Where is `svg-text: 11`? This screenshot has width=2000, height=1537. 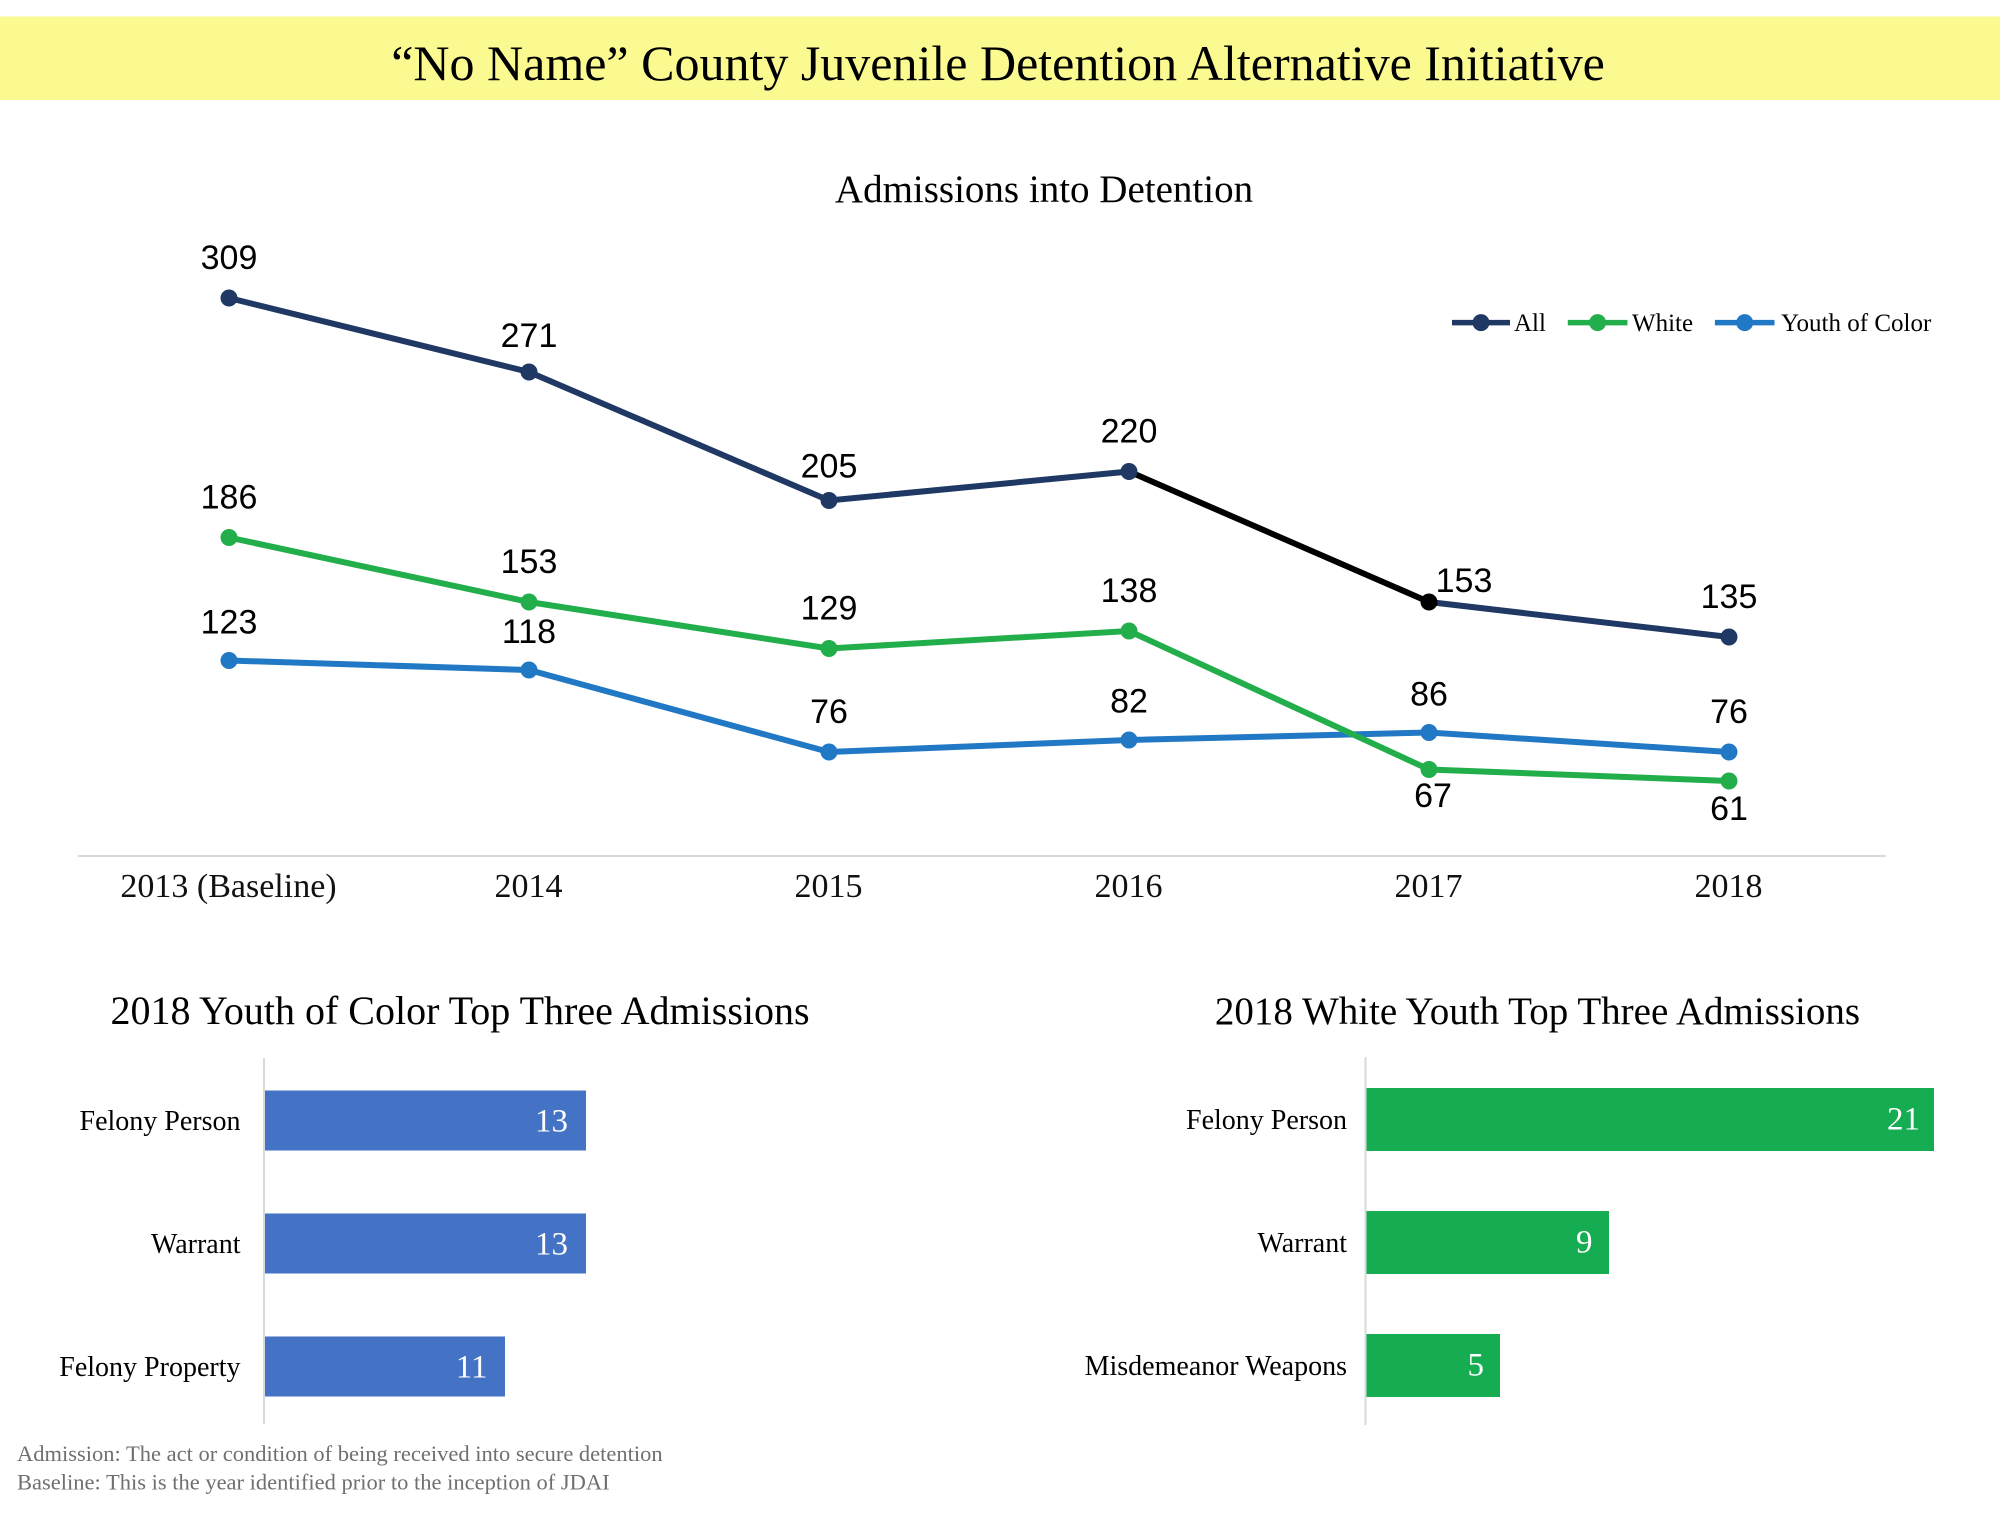
svg-text: 11 is located at coordinates (472, 1368).